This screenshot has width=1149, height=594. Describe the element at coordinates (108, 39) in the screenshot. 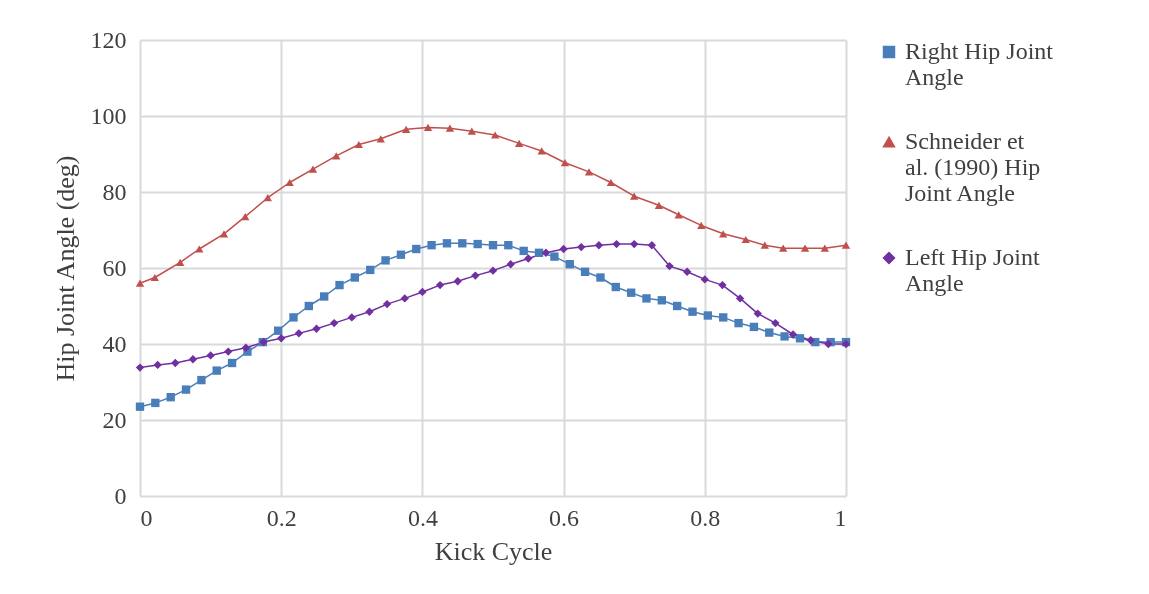

I see `y-tick-label: 120` at that location.